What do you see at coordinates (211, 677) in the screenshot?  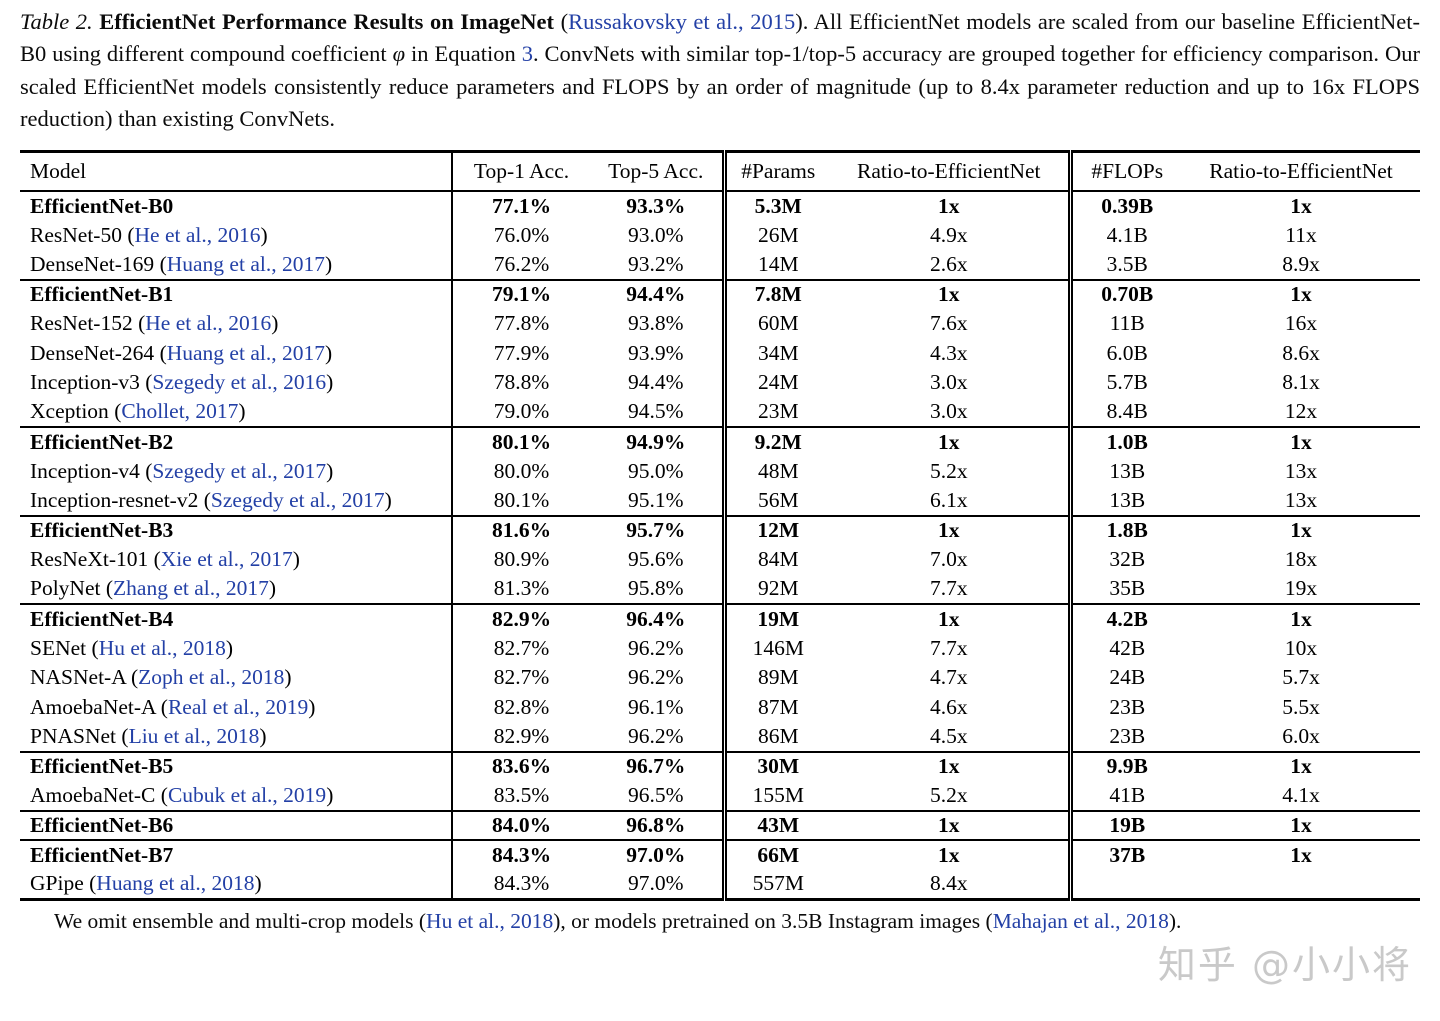 I see `citation-link: Zoph et al., 2018` at bounding box center [211, 677].